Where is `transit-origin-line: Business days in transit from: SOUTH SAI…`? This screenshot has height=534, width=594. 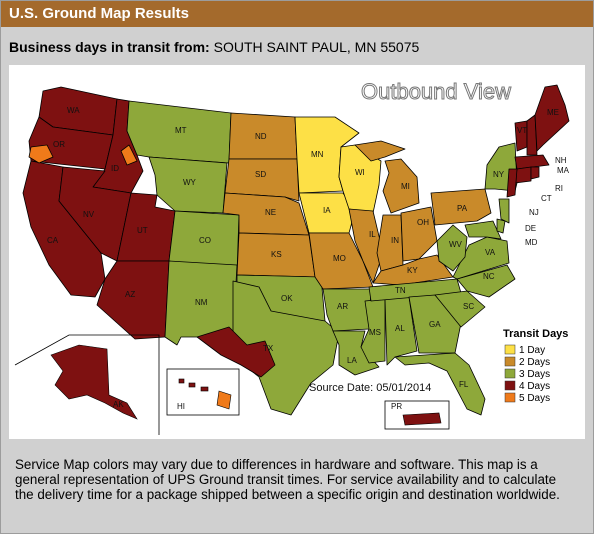 transit-origin-line: Business days in transit from: SOUTH SAI… is located at coordinates (214, 47).